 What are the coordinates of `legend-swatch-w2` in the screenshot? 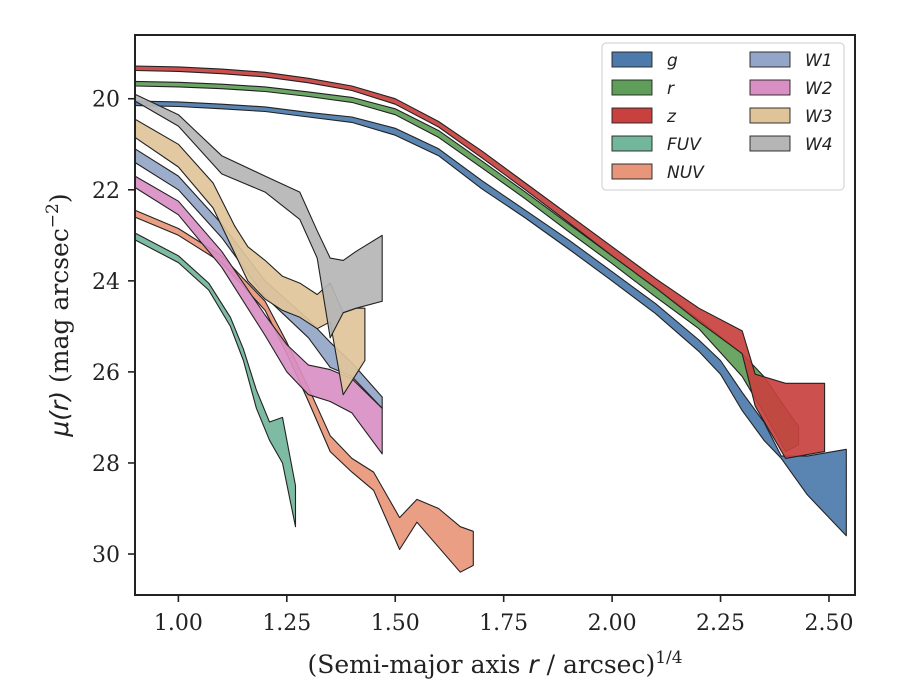 It's located at (770, 87).